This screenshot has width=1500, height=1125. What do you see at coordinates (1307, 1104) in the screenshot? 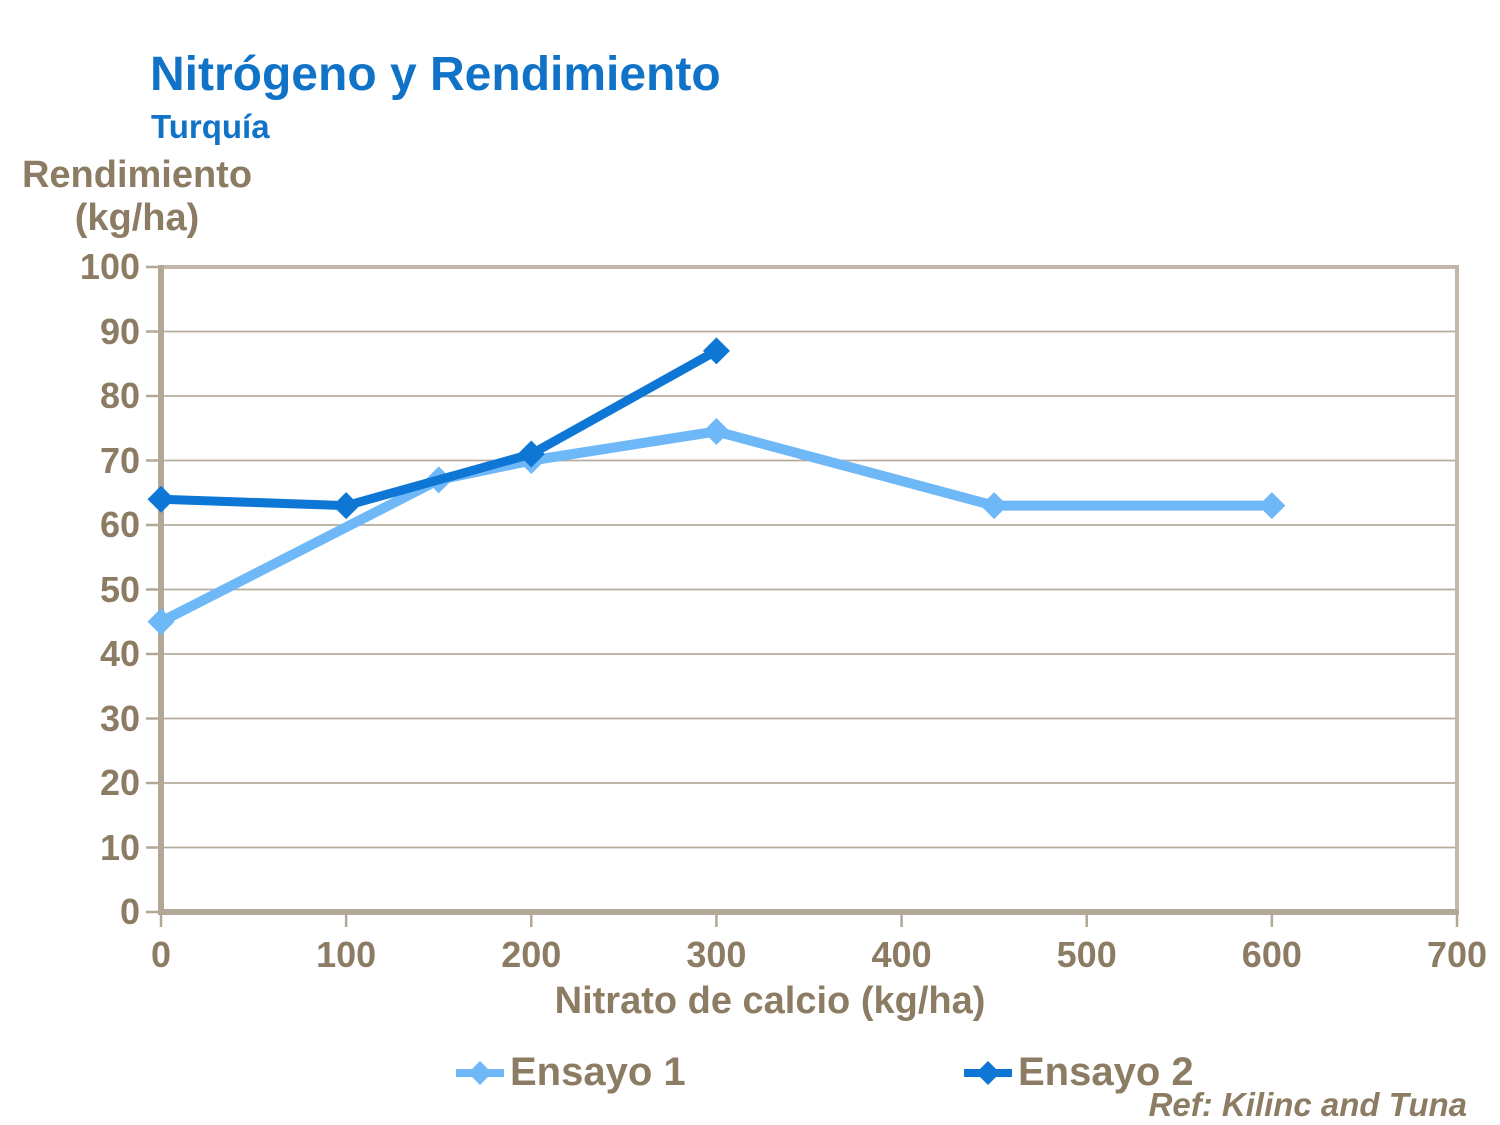
I see `reference-citation: Ref: Kilinc and Tuna` at bounding box center [1307, 1104].